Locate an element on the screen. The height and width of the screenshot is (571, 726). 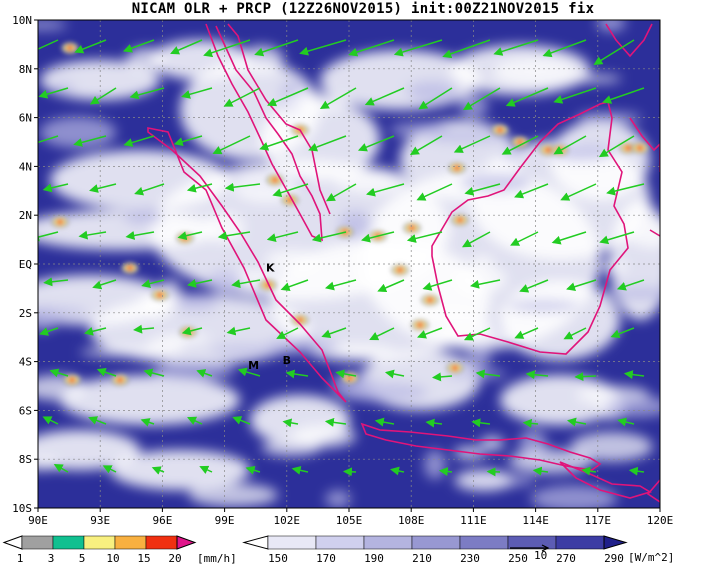
olr-colorbar-label: 150 is located at coordinates (278, 558).